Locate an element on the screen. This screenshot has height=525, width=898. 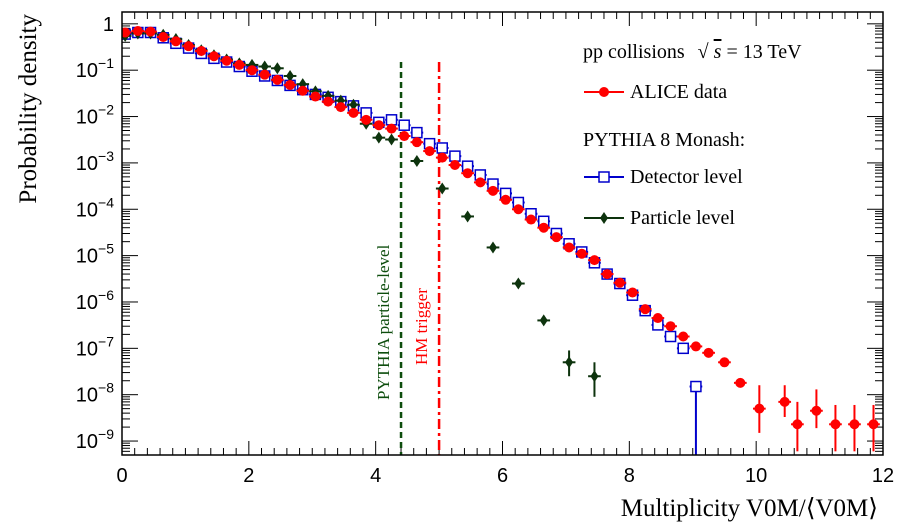
legend-entry-label: ALICE data is located at coordinates (678, 92).